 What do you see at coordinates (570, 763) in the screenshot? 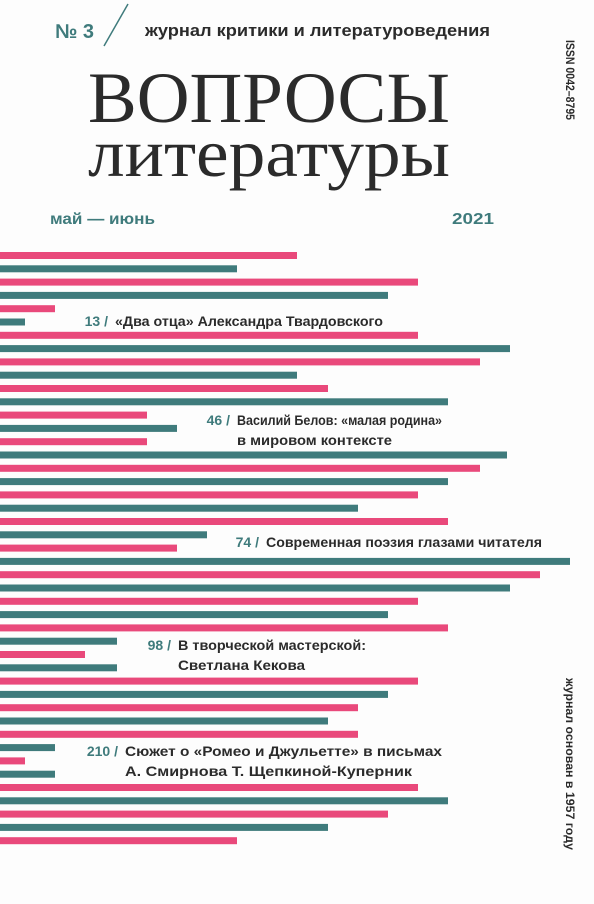
I see `founded: журнал основан в 1957 году` at bounding box center [570, 763].